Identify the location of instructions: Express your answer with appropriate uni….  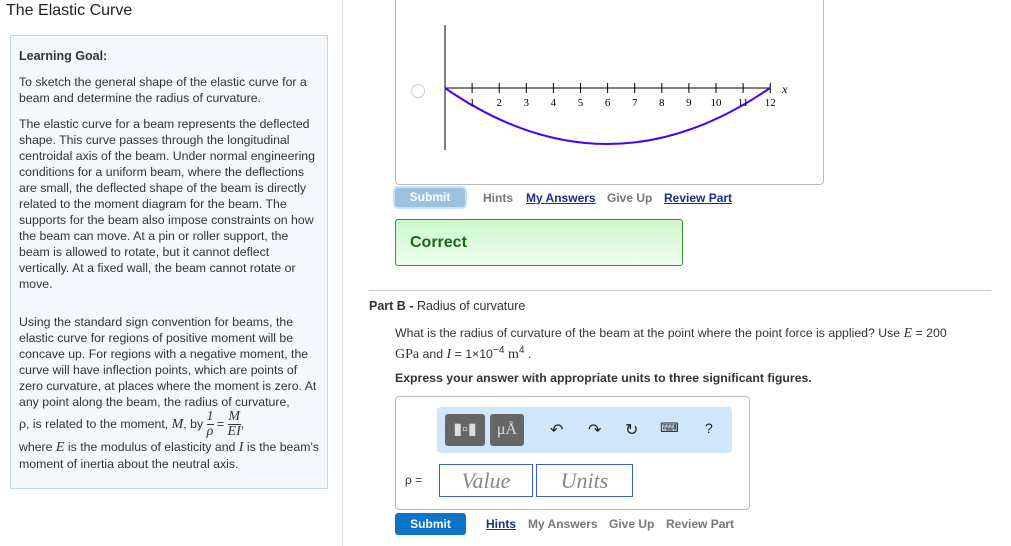
(603, 378).